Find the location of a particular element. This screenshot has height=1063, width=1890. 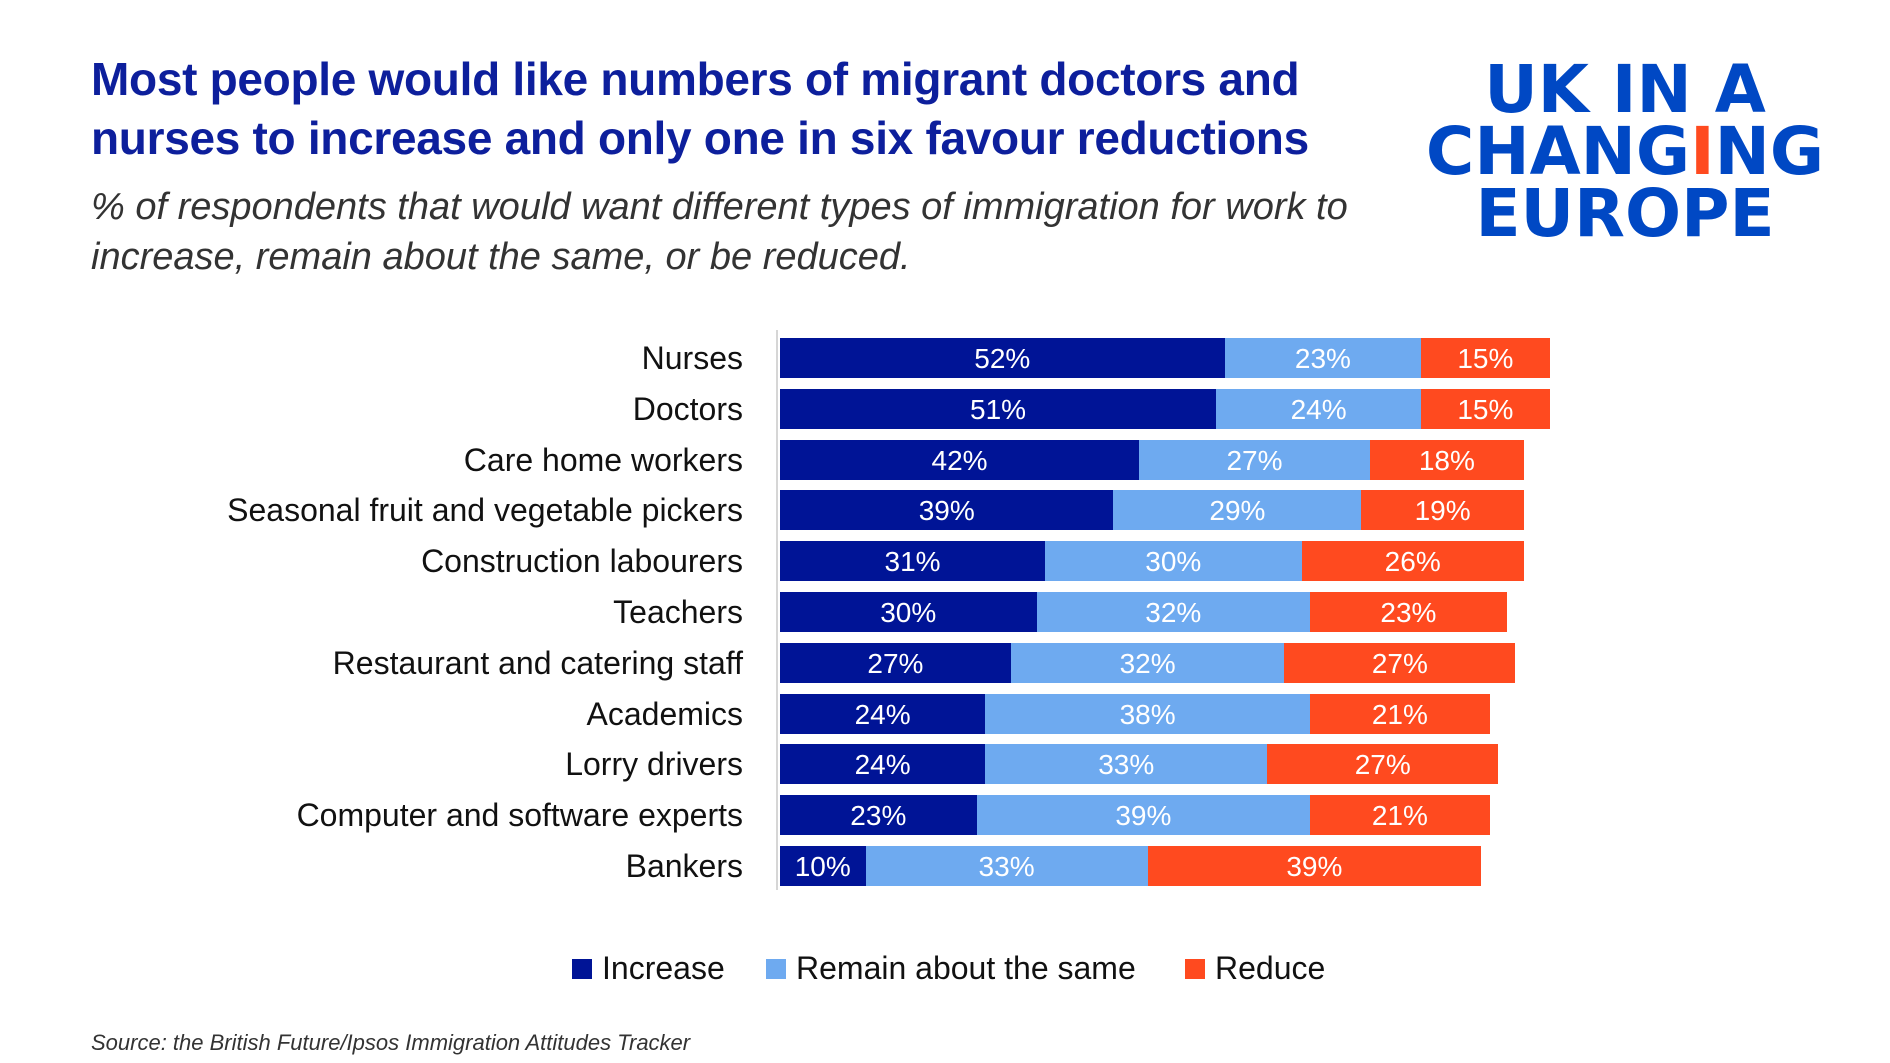

legend-swatch-reduce is located at coordinates (1195, 968).